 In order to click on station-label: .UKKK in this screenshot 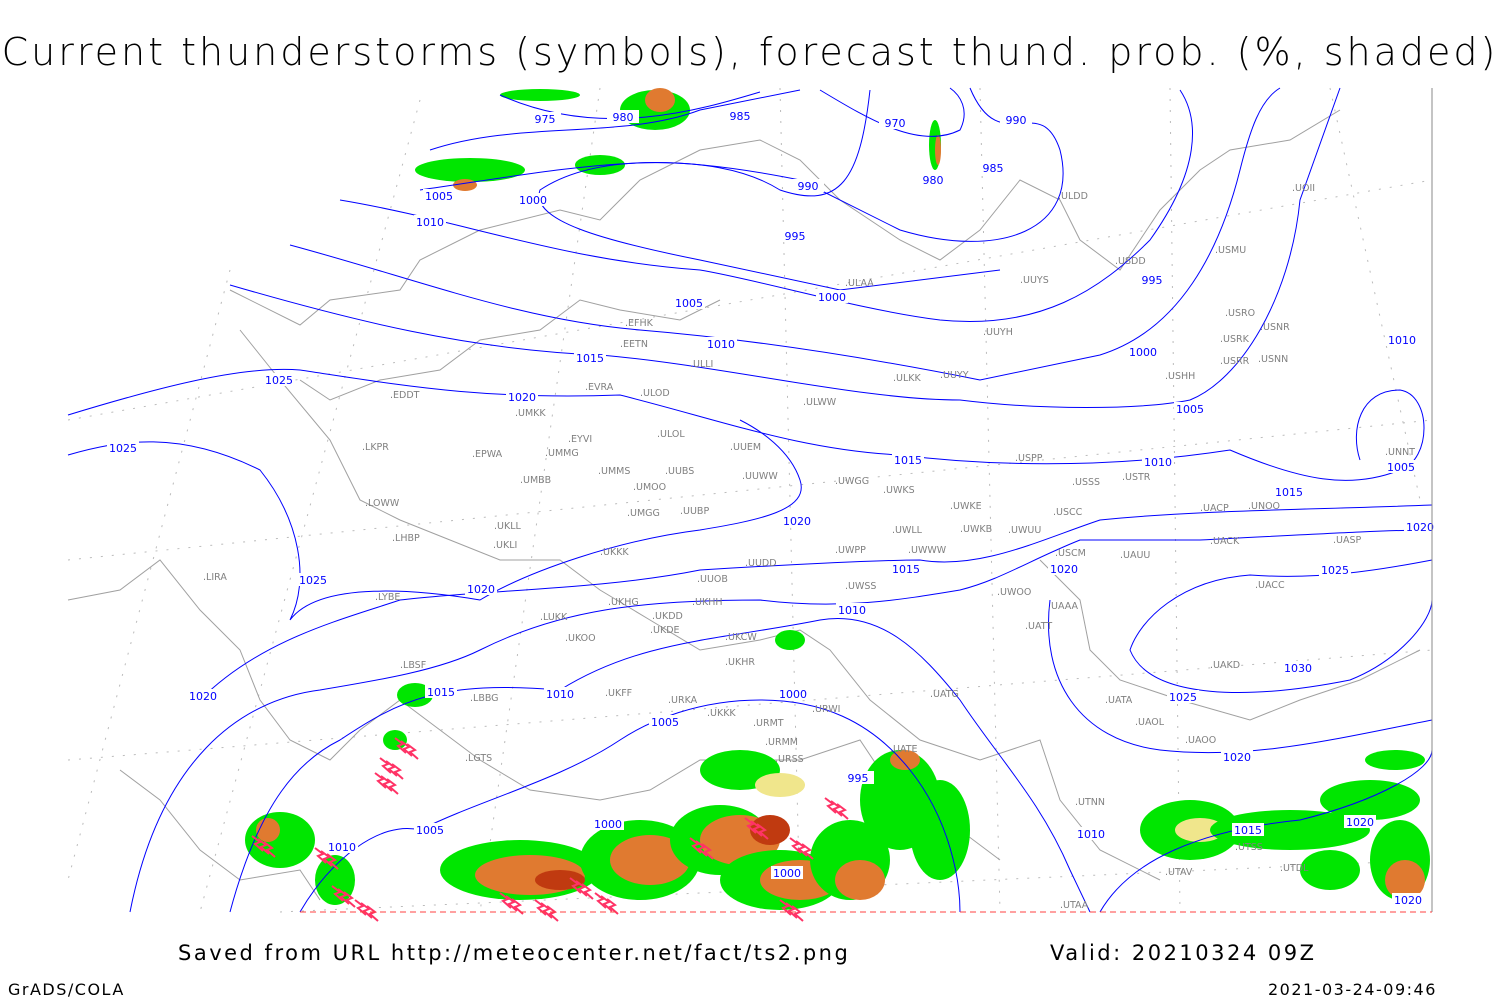, I will do `click(721, 713)`.